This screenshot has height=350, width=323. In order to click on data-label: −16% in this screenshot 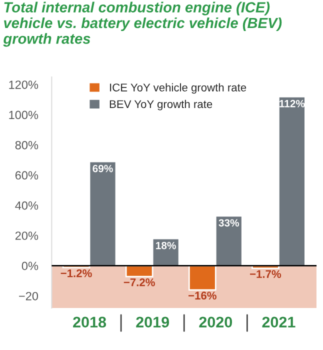, I will do `click(202, 296)`.